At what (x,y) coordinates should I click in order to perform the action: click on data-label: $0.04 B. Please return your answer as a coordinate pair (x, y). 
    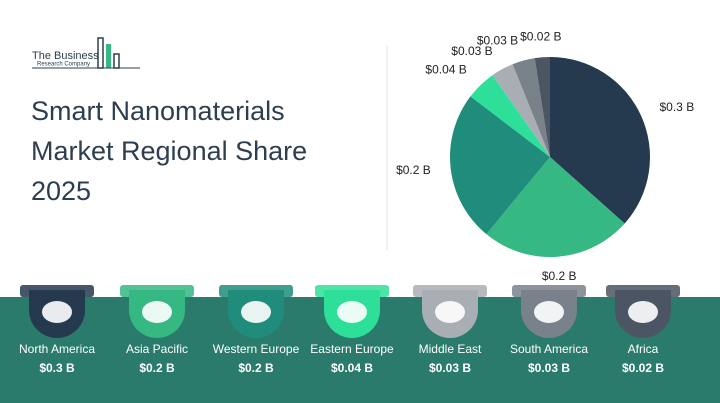
    Looking at the image, I should click on (445, 70).